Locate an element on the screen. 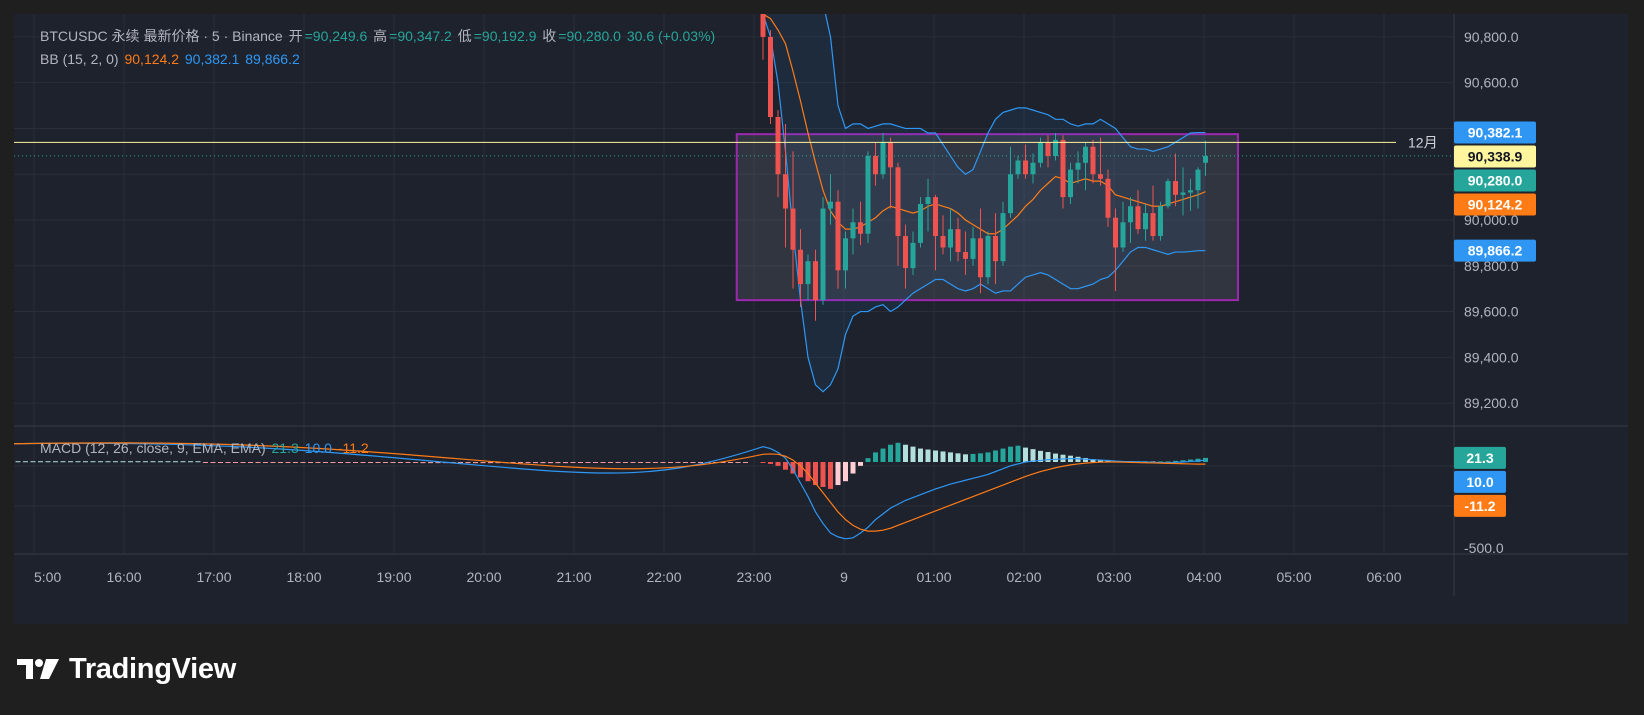  time-tick-label: 05:00 is located at coordinates (1293, 577).